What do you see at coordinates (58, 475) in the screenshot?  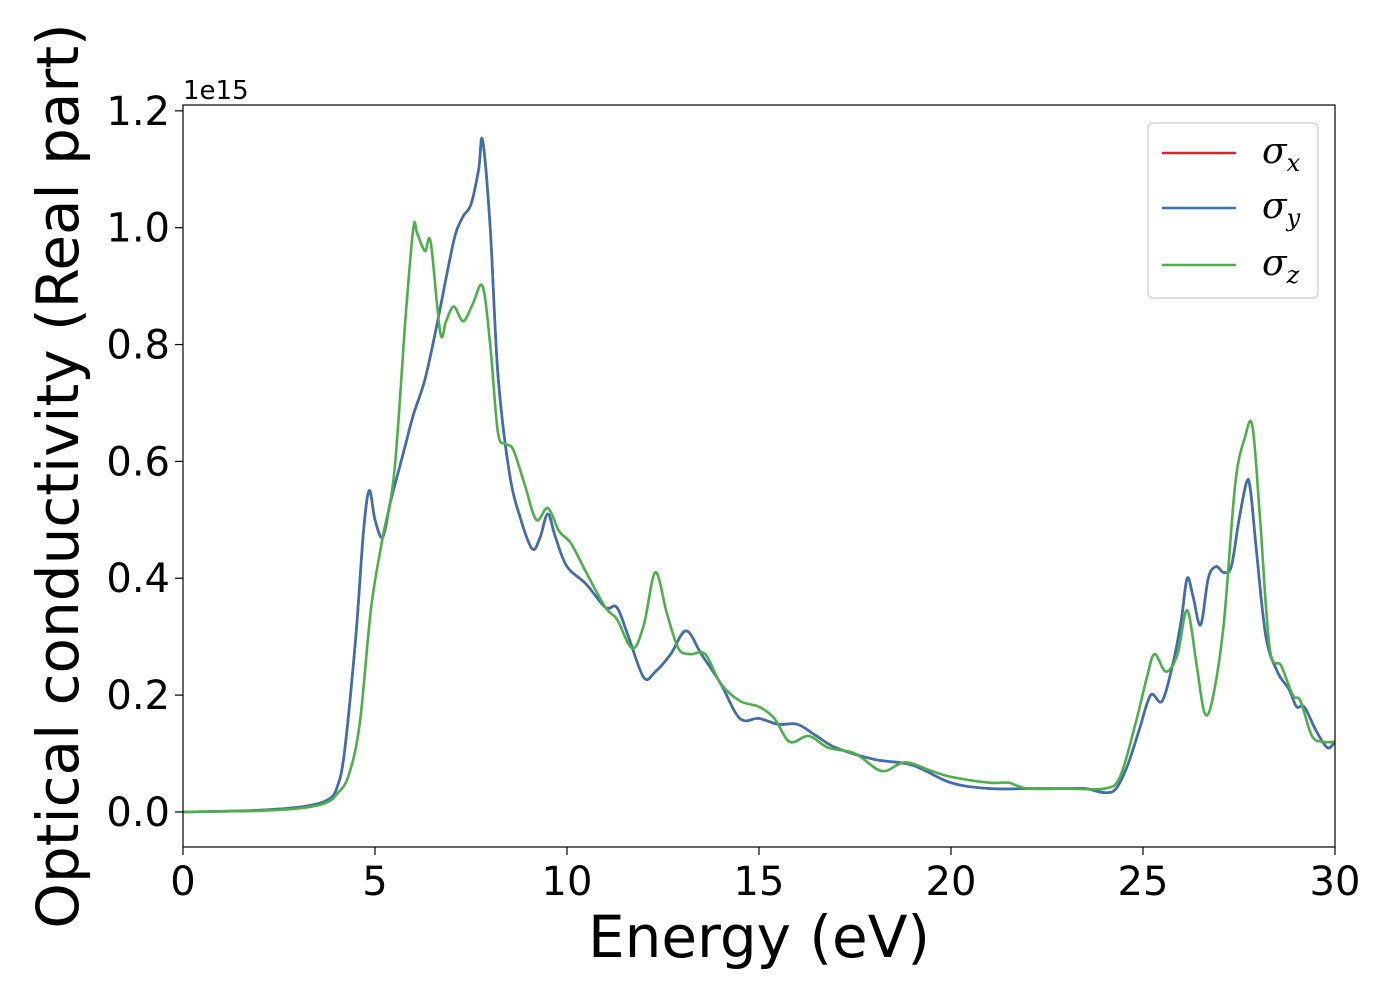 I see `y-axis-label: Optical conductivity (Real part)` at bounding box center [58, 475].